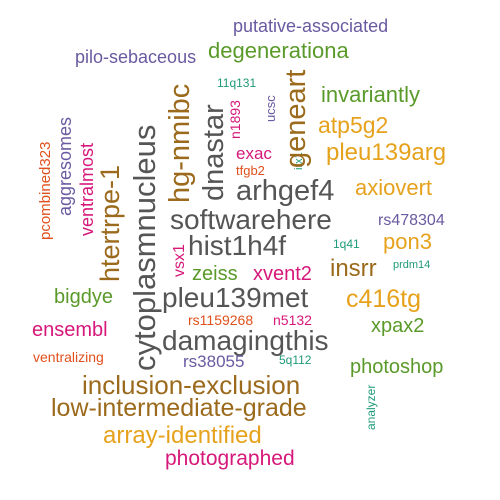  I want to click on word-dnastar: dnastar, so click(214, 152).